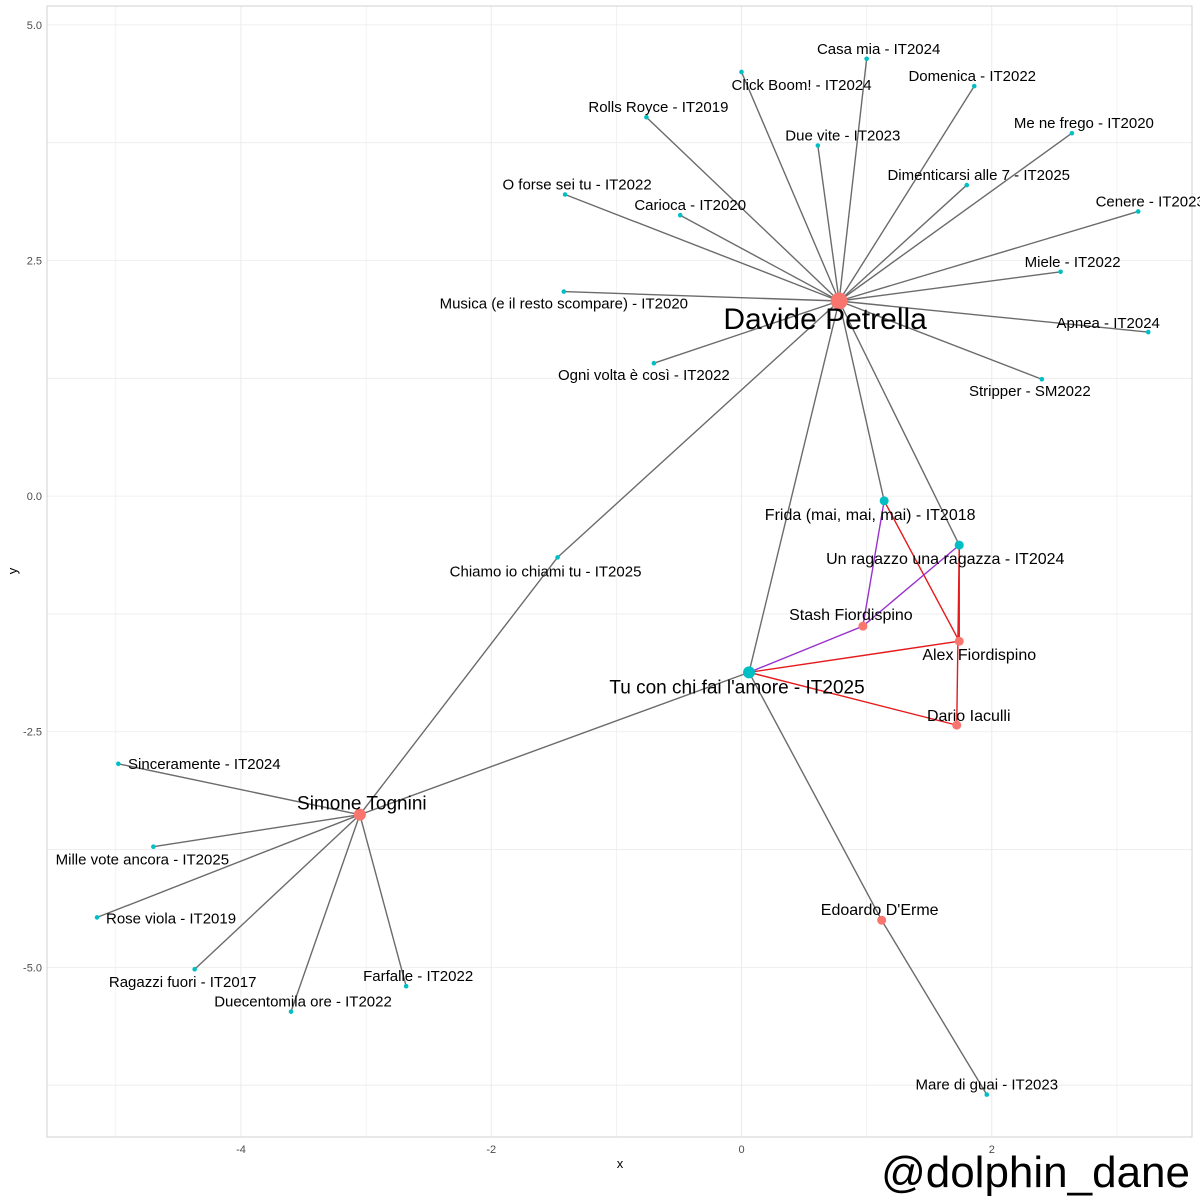  What do you see at coordinates (204, 764) in the screenshot?
I see `label-sinceramente: Sinceramente - IT2024` at bounding box center [204, 764].